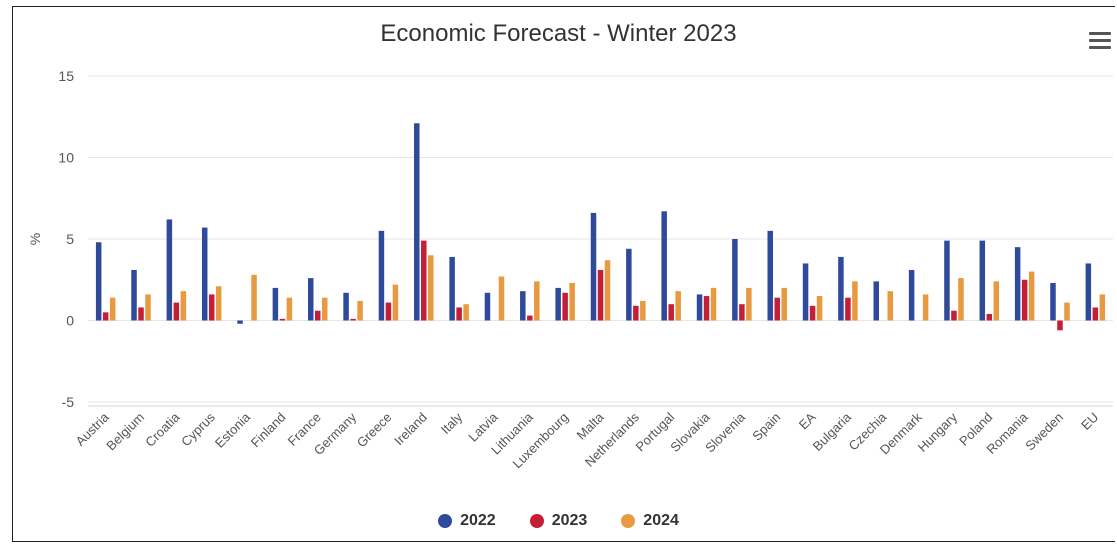 The image size is (1117, 546). Describe the element at coordinates (148, 307) in the screenshot. I see `bar-2024-belgium` at that location.